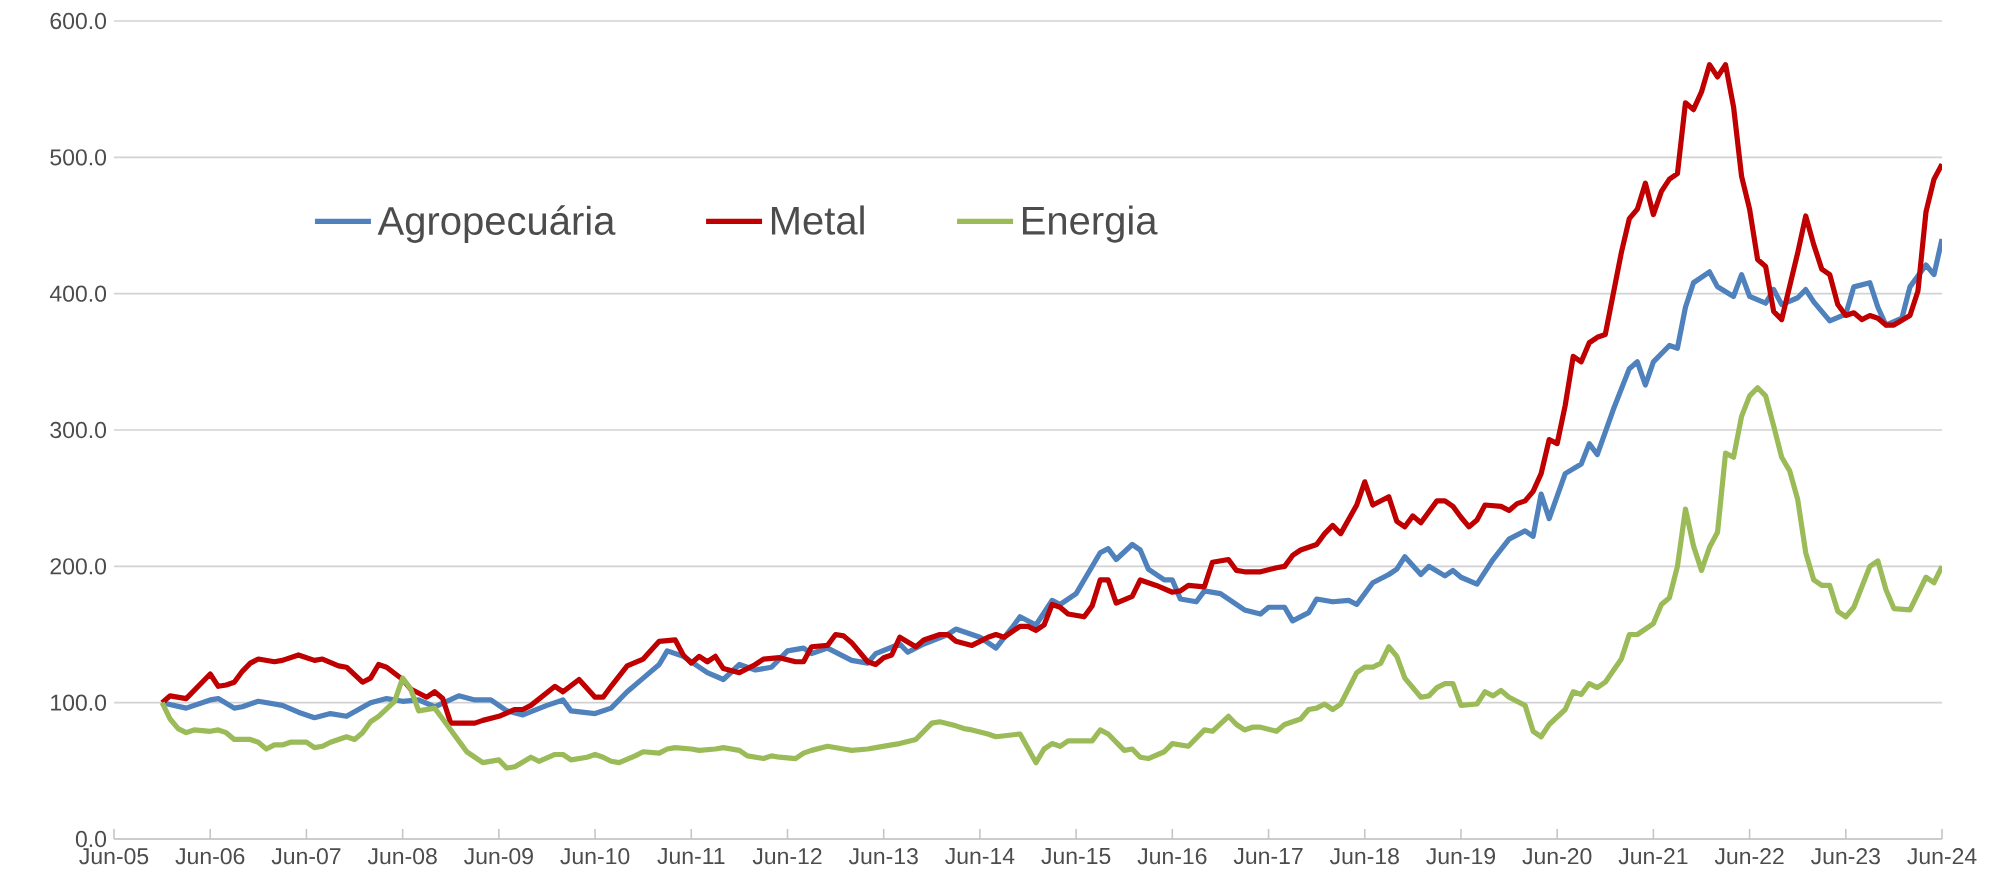  Describe the element at coordinates (1076, 856) in the screenshot. I see `x-tick-label: Jun-15` at that location.